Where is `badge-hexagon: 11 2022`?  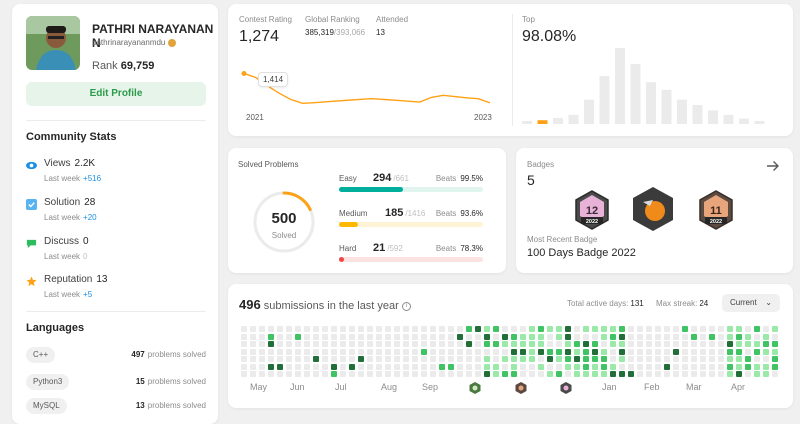 badge-hexagon: 11 2022 is located at coordinates (716, 210).